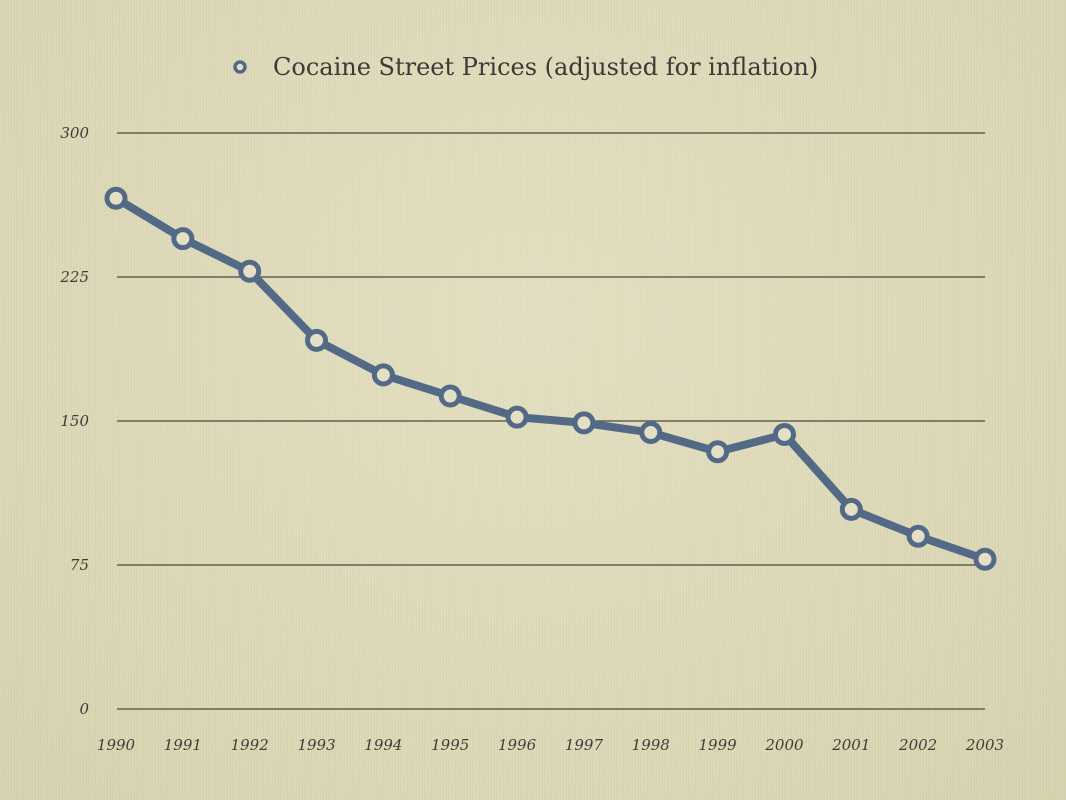 This screenshot has height=800, width=1066. Describe the element at coordinates (918, 536) in the screenshot. I see `data-point-2002` at that location.